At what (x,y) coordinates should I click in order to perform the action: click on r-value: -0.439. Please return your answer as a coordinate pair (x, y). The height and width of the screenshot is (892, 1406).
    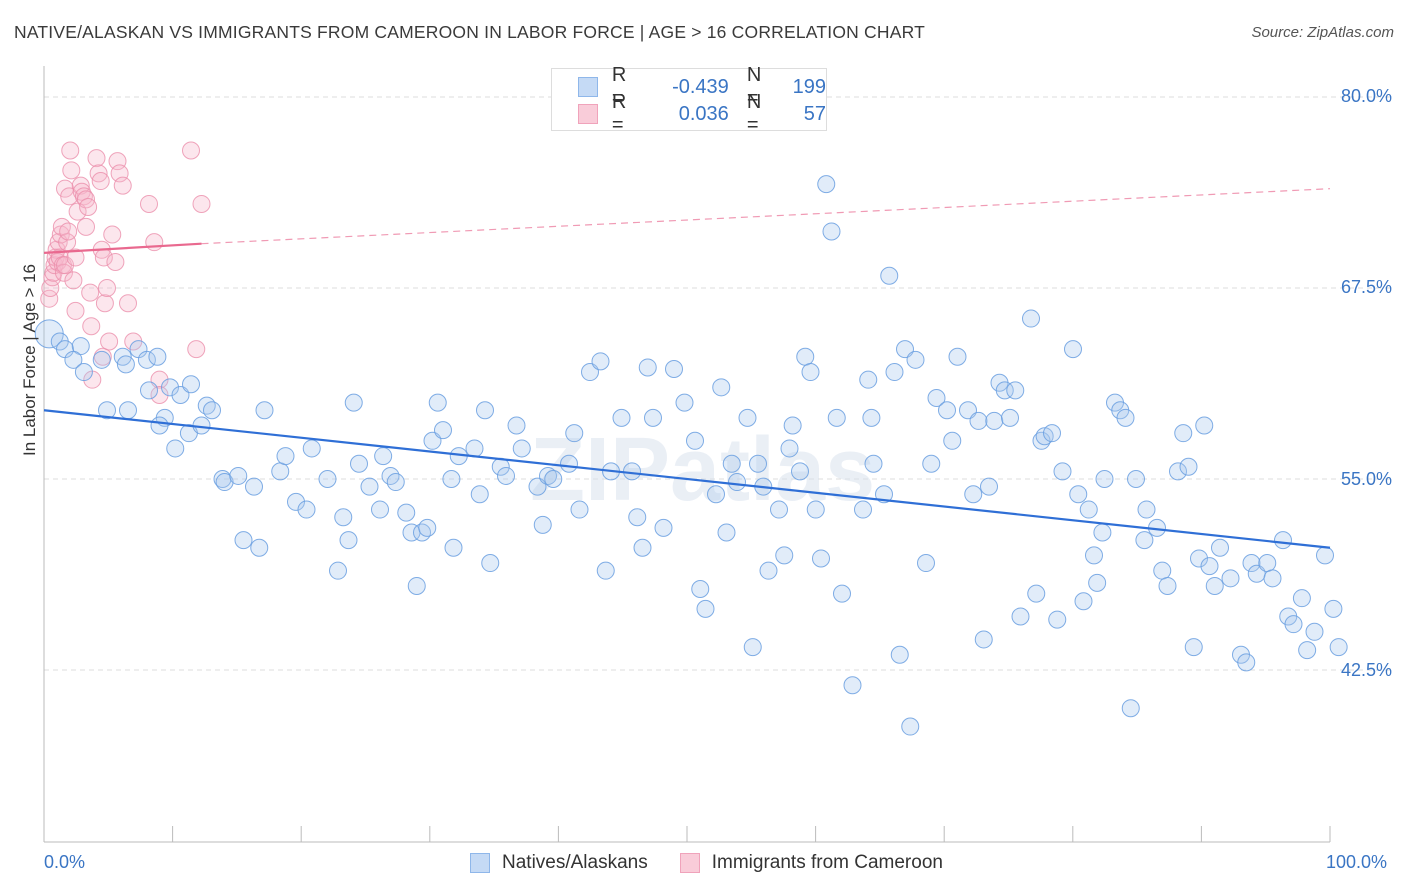
    Looking at the image, I should click on (700, 86).